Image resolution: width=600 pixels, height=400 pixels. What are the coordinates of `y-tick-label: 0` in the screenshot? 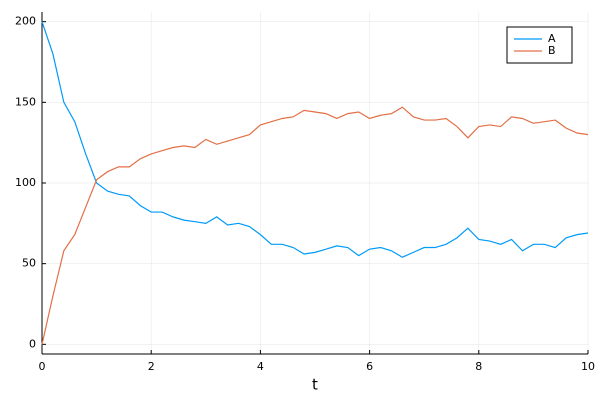 It's located at (32, 343).